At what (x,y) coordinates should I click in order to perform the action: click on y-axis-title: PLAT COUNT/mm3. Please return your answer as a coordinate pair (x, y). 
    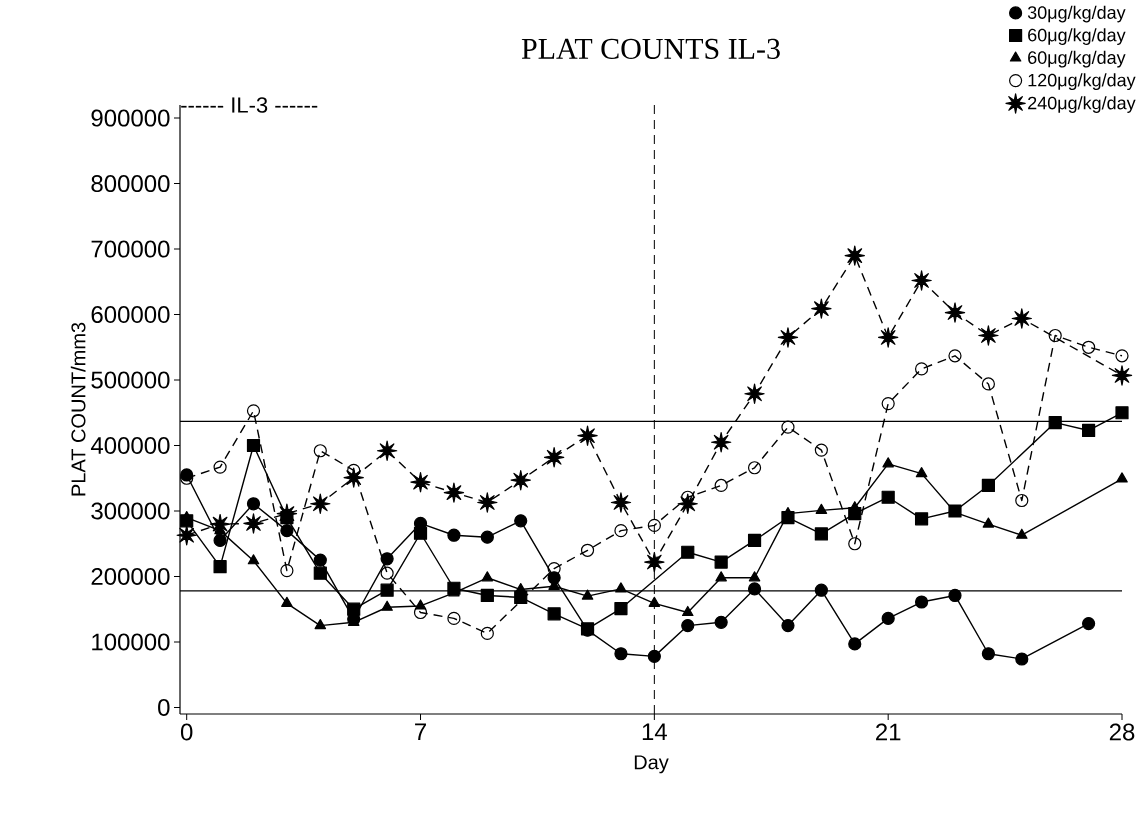
    Looking at the image, I should click on (78, 409).